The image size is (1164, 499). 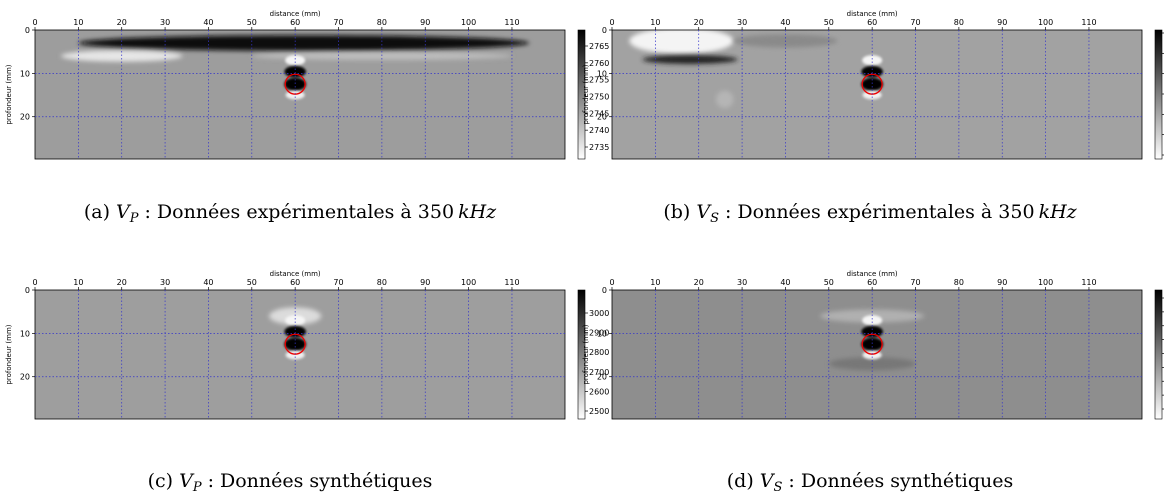 What do you see at coordinates (599, 80) in the screenshot?
I see `colorbar-tick-label: 2755` at bounding box center [599, 80].